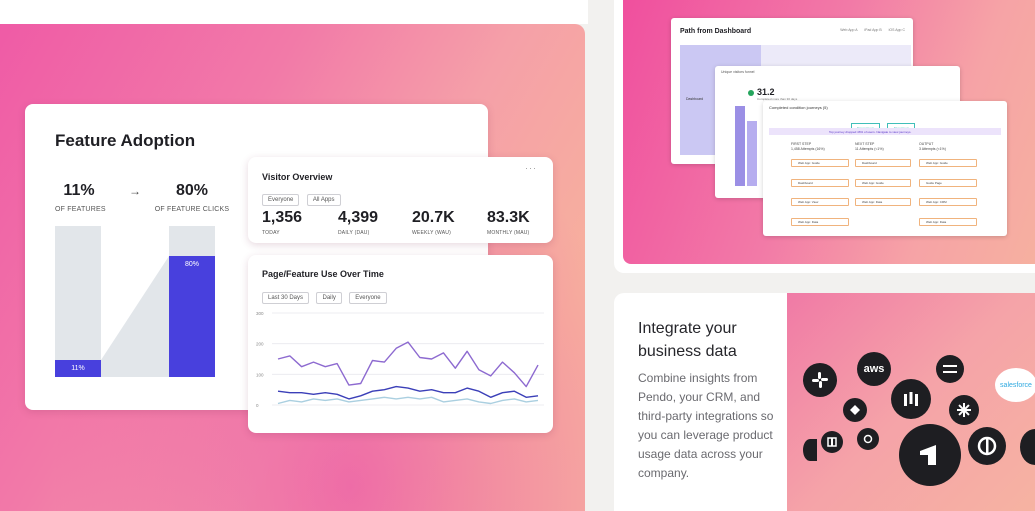 This screenshot has height=511, width=1035. I want to click on journey-column-sub: 11 Attempts (<1%), so click(869, 149).